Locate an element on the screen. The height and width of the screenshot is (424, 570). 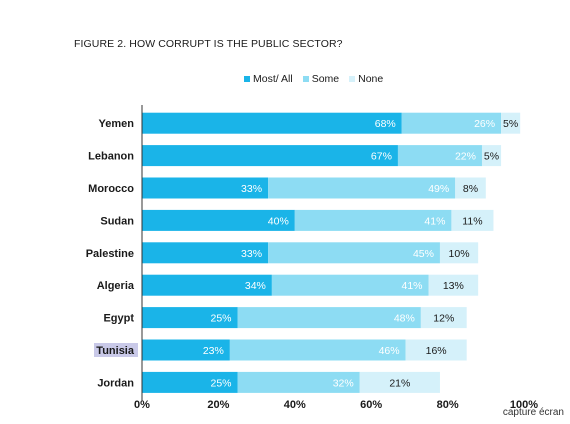
category-label-tunisia: Tunisia is located at coordinates (115, 351).